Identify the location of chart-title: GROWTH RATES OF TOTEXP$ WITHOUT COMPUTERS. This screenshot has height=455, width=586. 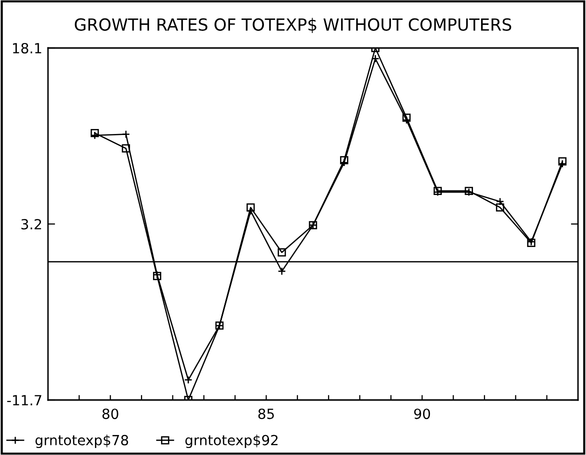
(293, 26).